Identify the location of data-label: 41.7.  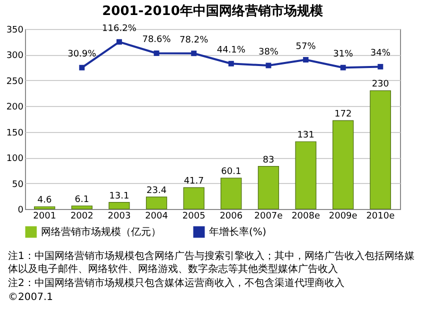
(194, 181).